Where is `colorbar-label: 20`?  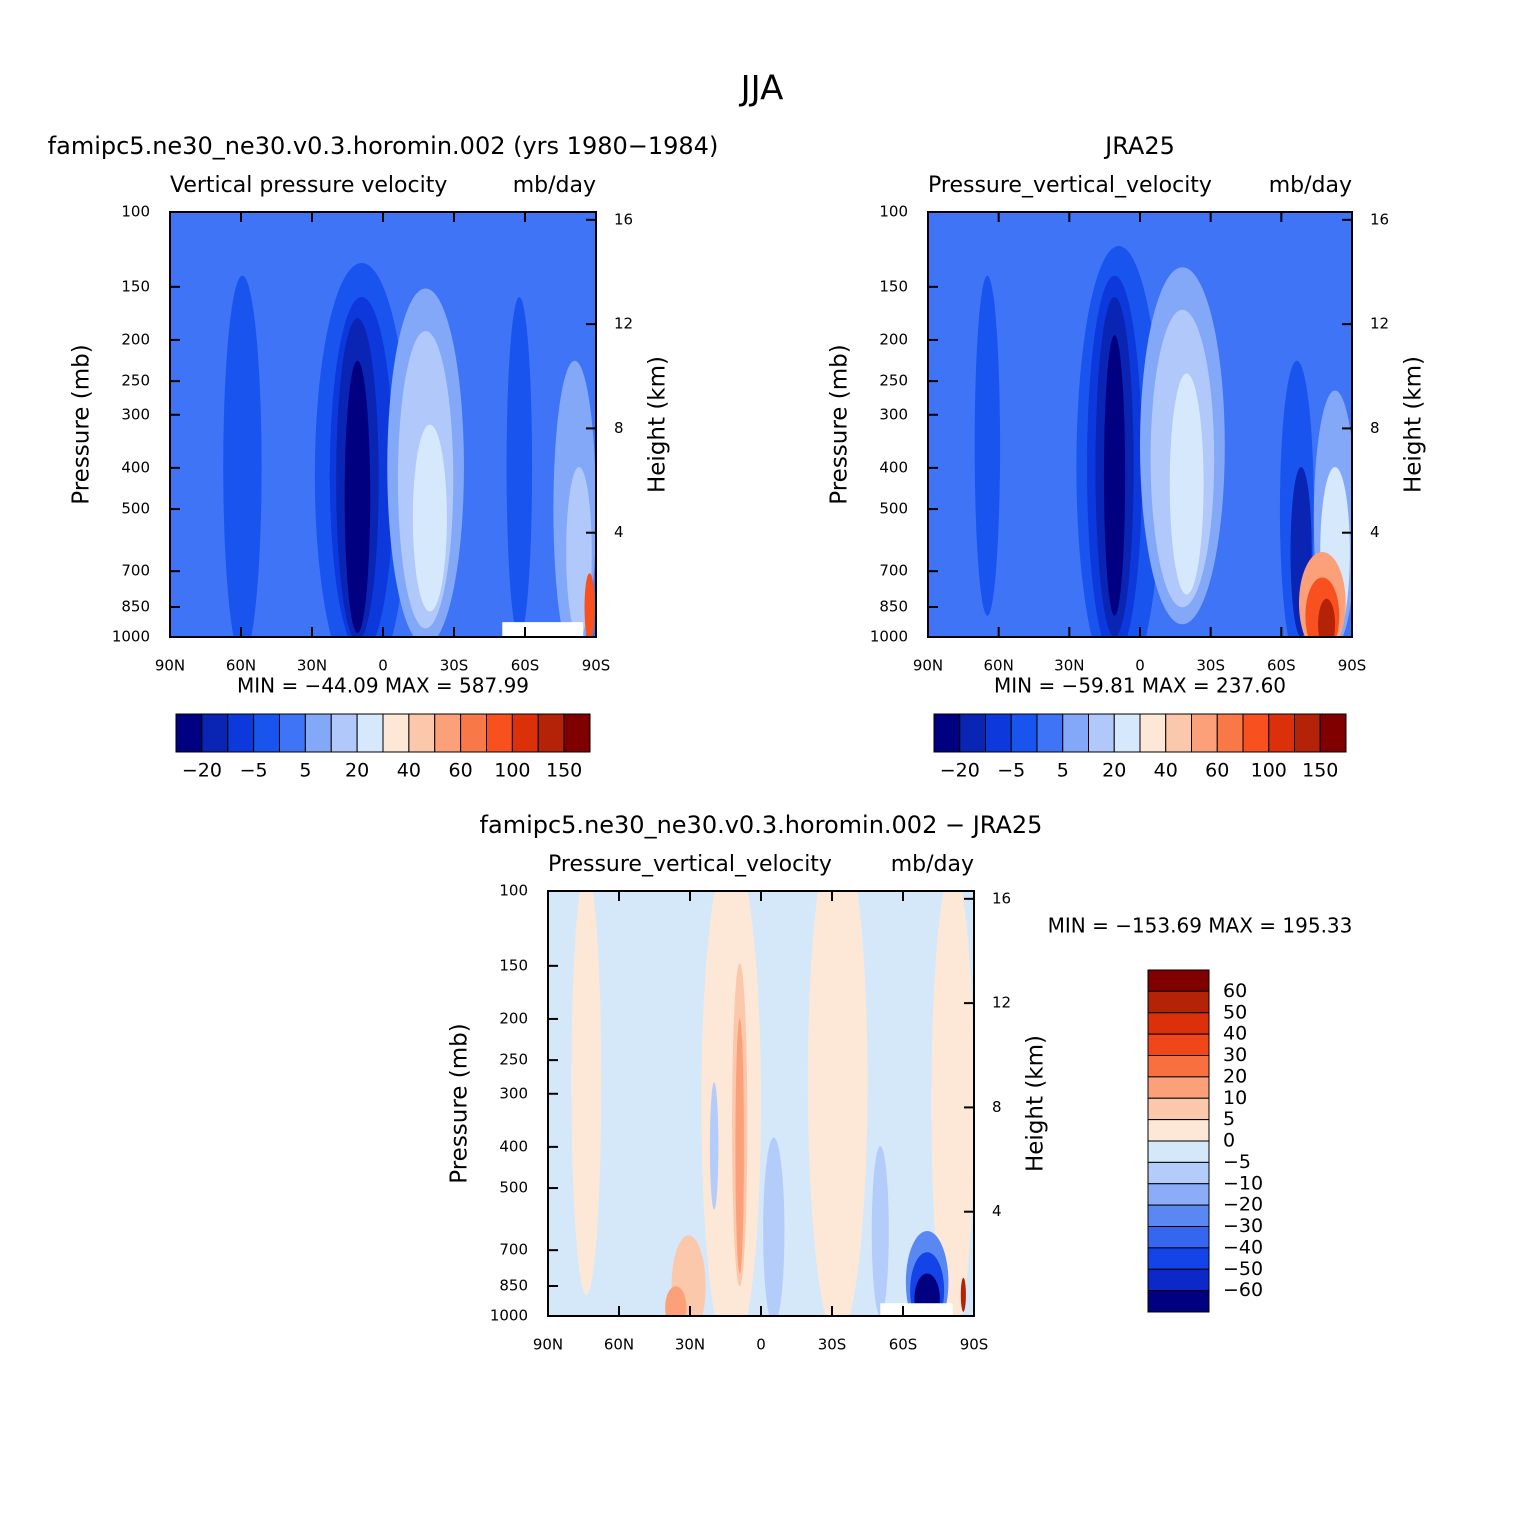 colorbar-label: 20 is located at coordinates (1235, 1076).